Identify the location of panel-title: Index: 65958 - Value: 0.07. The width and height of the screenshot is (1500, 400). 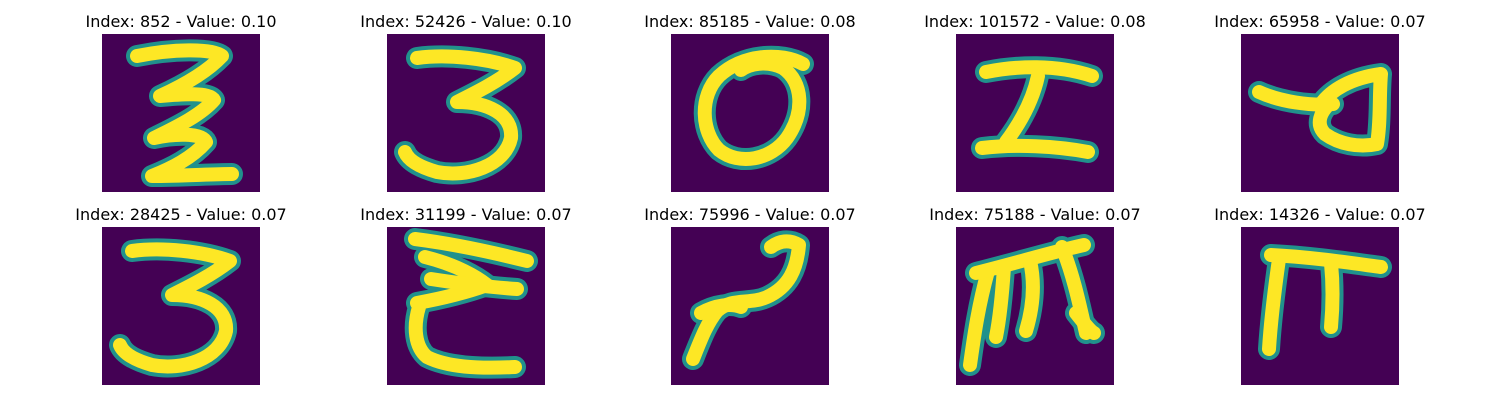
(1320, 21).